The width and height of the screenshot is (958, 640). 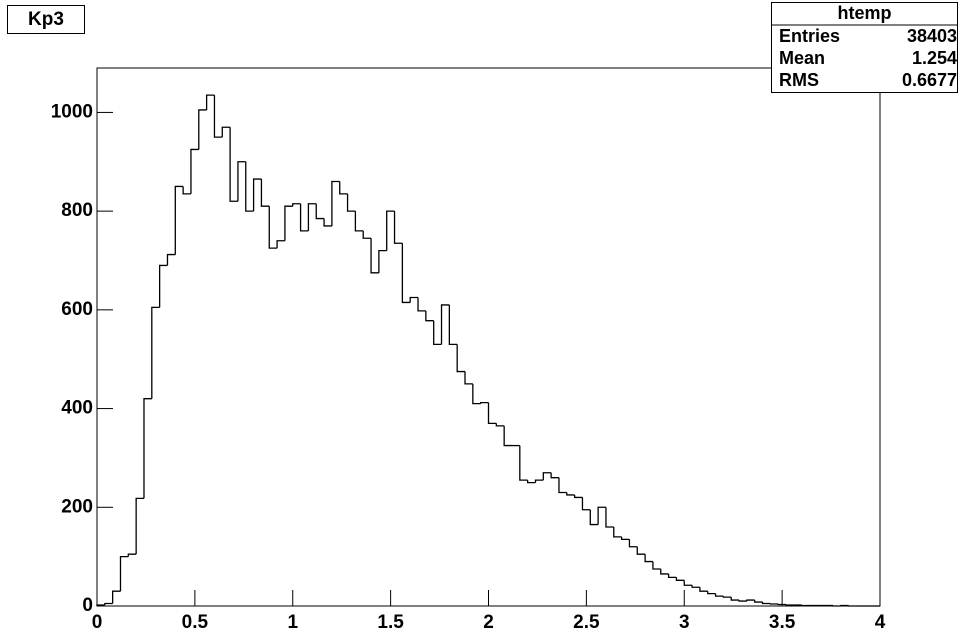 What do you see at coordinates (97, 622) in the screenshot?
I see `x-tick-label: 0` at bounding box center [97, 622].